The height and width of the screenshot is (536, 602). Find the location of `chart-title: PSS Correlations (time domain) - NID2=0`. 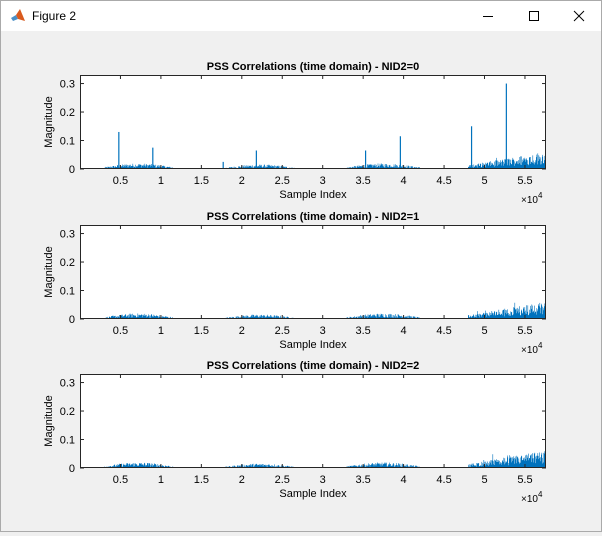

chart-title: PSS Correlations (time domain) - NID2=0 is located at coordinates (313, 67).